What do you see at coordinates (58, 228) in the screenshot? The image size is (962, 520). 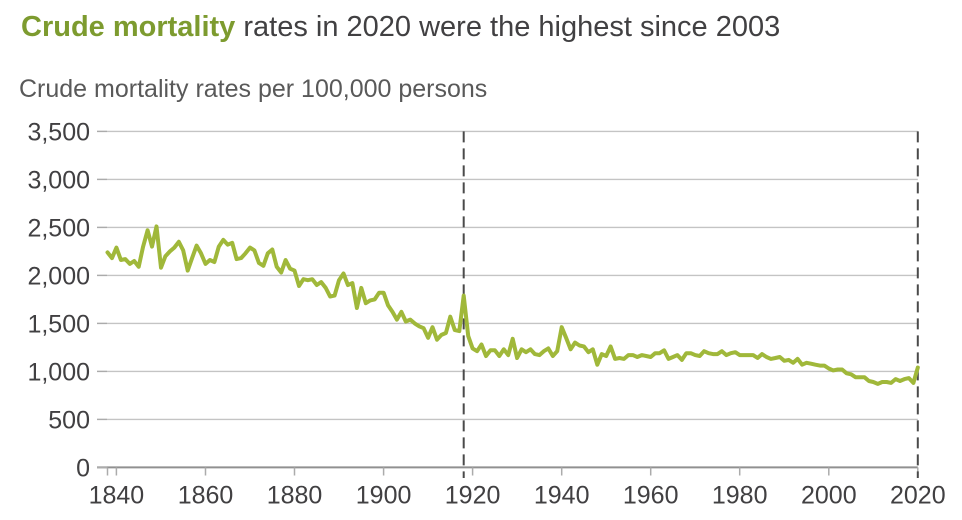 I see `svg-text: 2,500` at bounding box center [58, 228].